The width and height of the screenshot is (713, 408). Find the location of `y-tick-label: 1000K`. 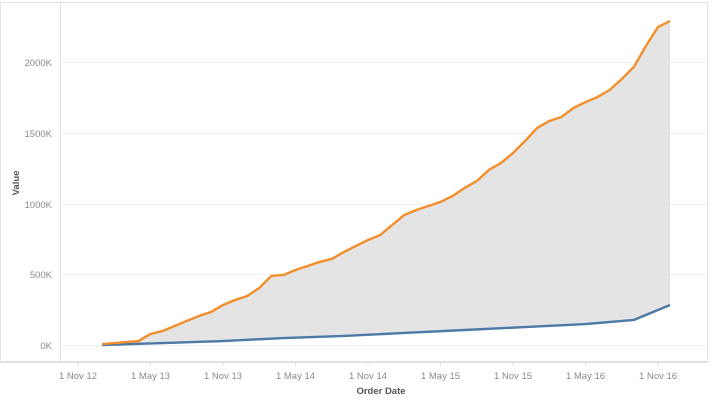

y-tick-label: 1000K is located at coordinates (39, 205).